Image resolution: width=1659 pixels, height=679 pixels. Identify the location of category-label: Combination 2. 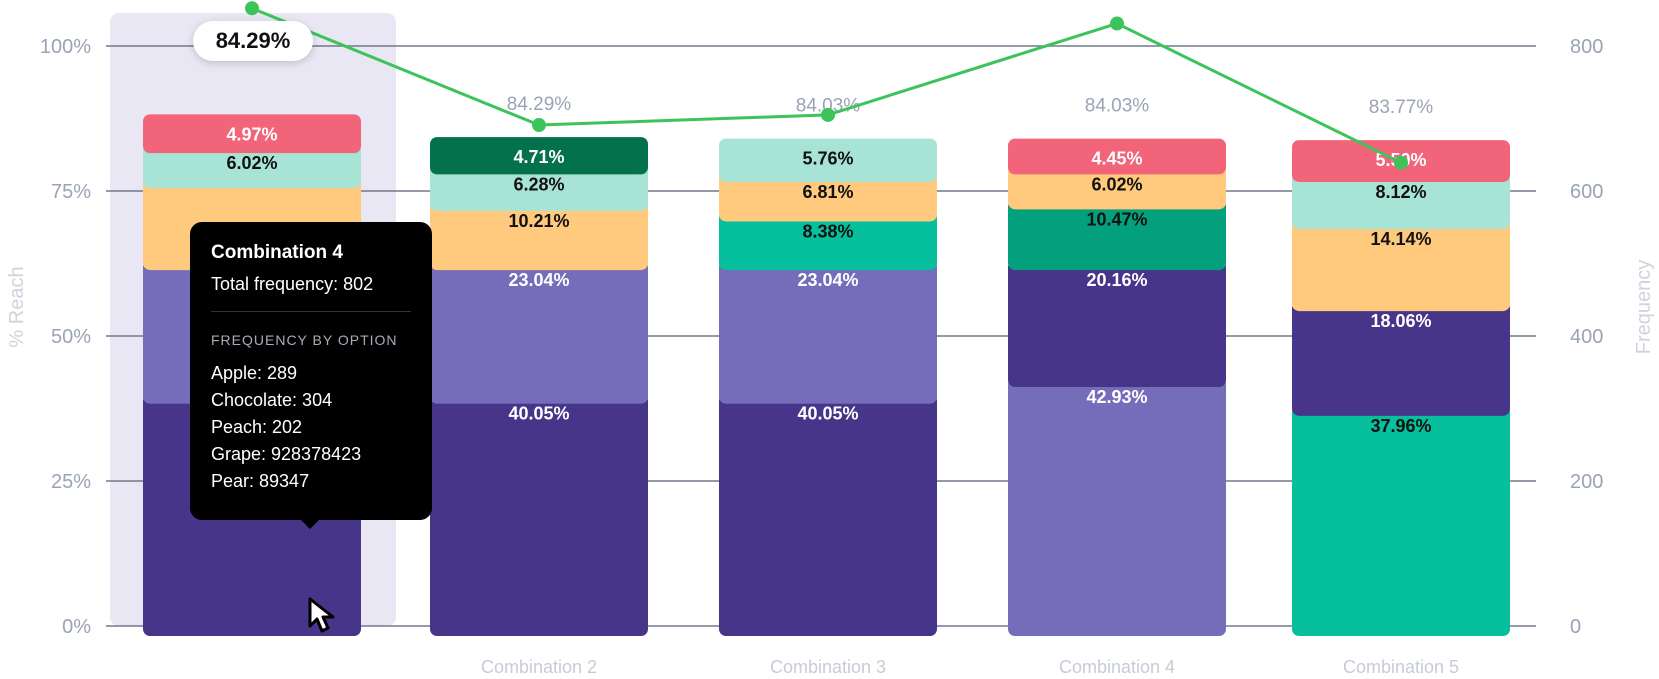
(539, 667).